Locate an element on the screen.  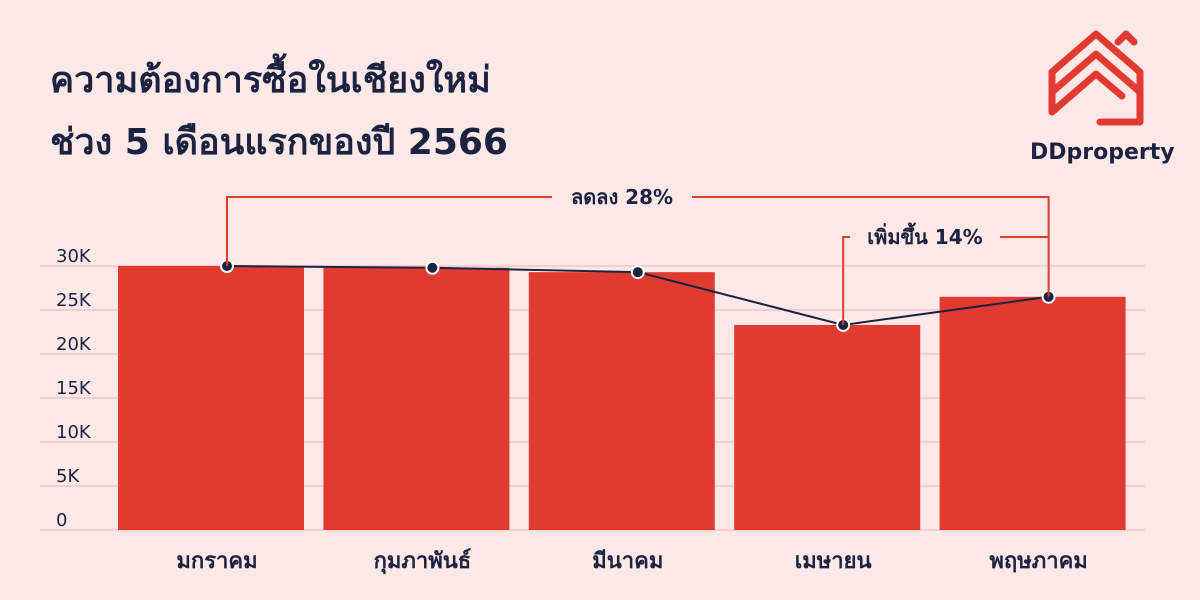
annotation-label-increase: เพิ่มขึ้น 14% is located at coordinates (924, 235).